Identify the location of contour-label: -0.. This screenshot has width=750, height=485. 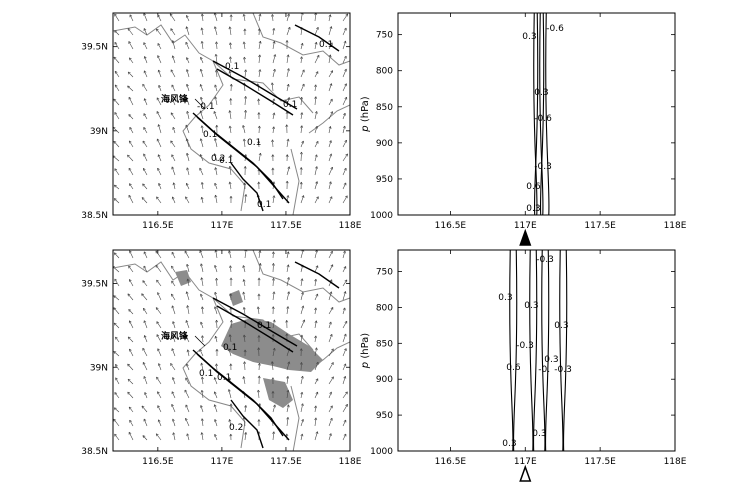
(544, 370).